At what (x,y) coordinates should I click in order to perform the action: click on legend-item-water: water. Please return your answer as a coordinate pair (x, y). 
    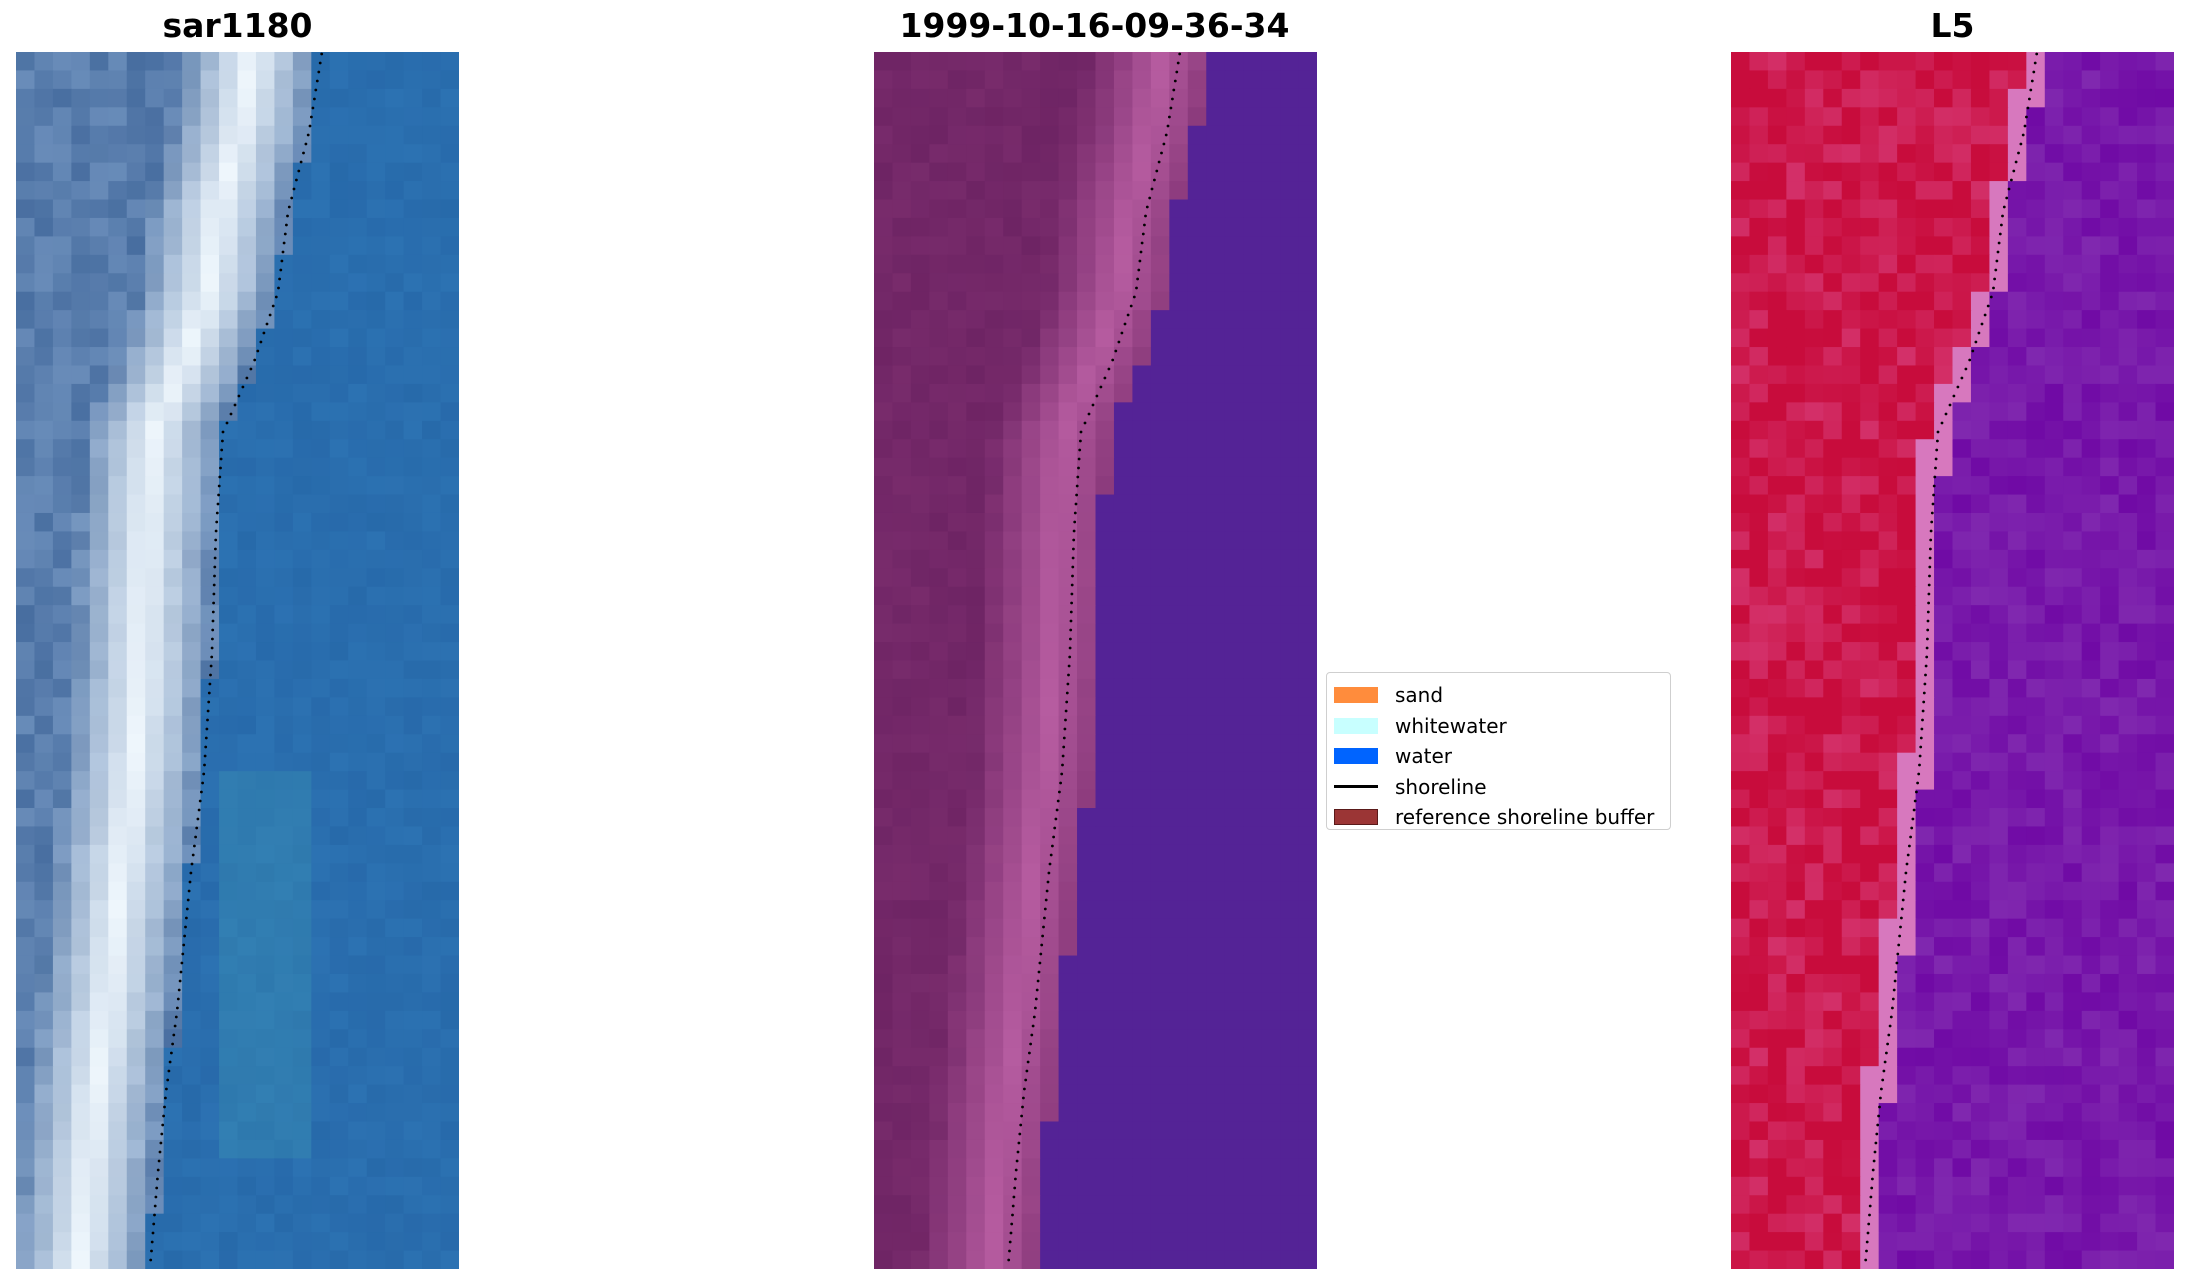
    Looking at the image, I should click on (1502, 756).